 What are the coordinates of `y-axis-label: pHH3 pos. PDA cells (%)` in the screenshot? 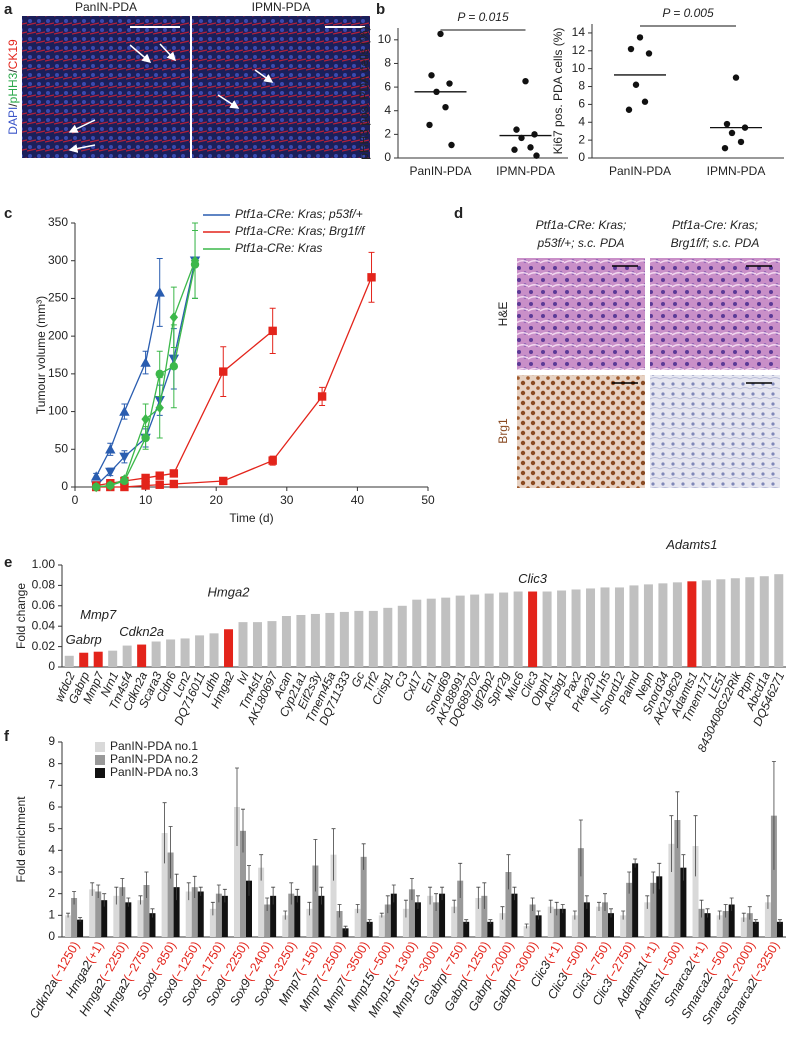 It's located at (364, 92).